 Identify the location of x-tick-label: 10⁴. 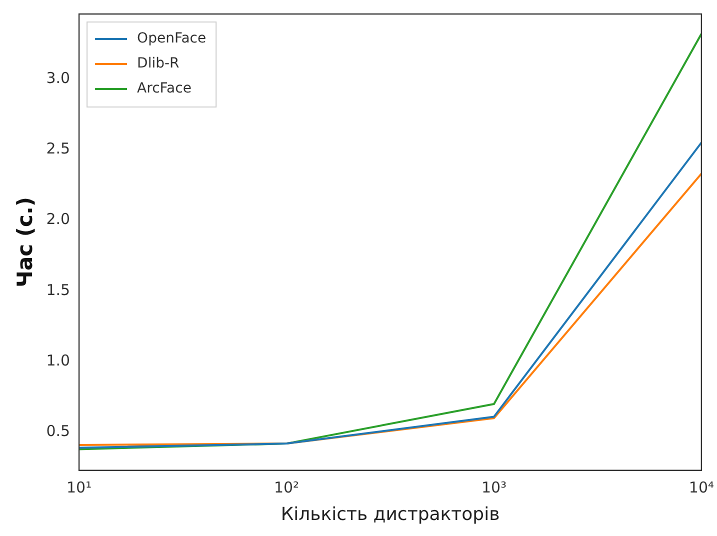
(701, 487).